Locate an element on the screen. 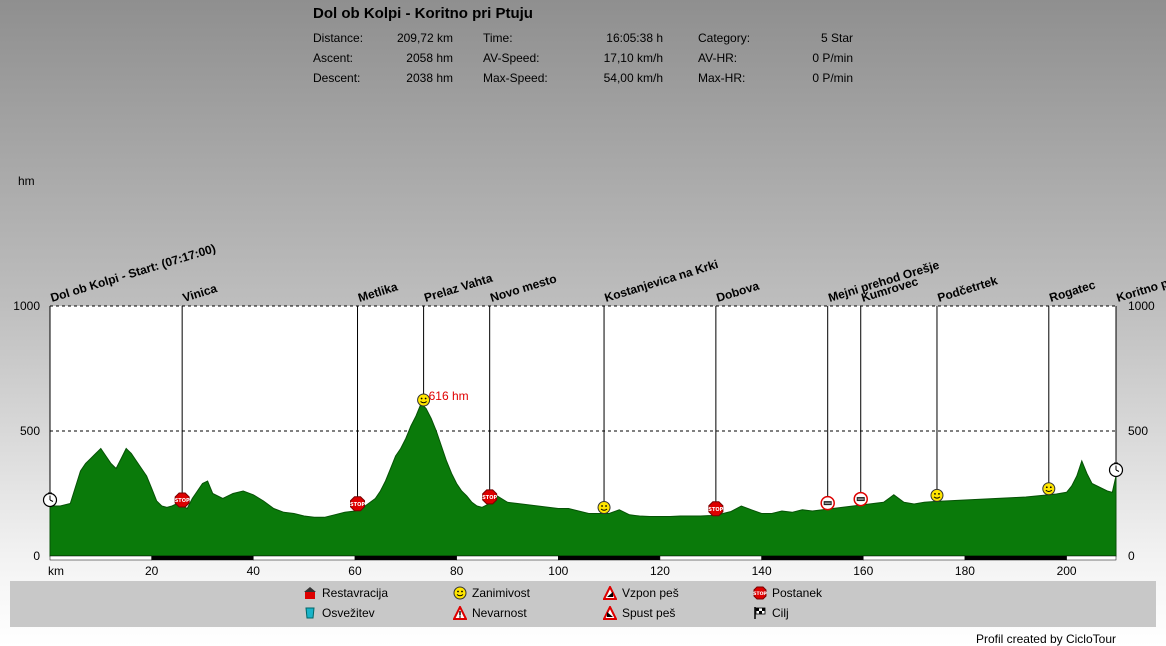 Image resolution: width=1166 pixels, height=646 pixels. x-tick-label: 200 is located at coordinates (1067, 571).